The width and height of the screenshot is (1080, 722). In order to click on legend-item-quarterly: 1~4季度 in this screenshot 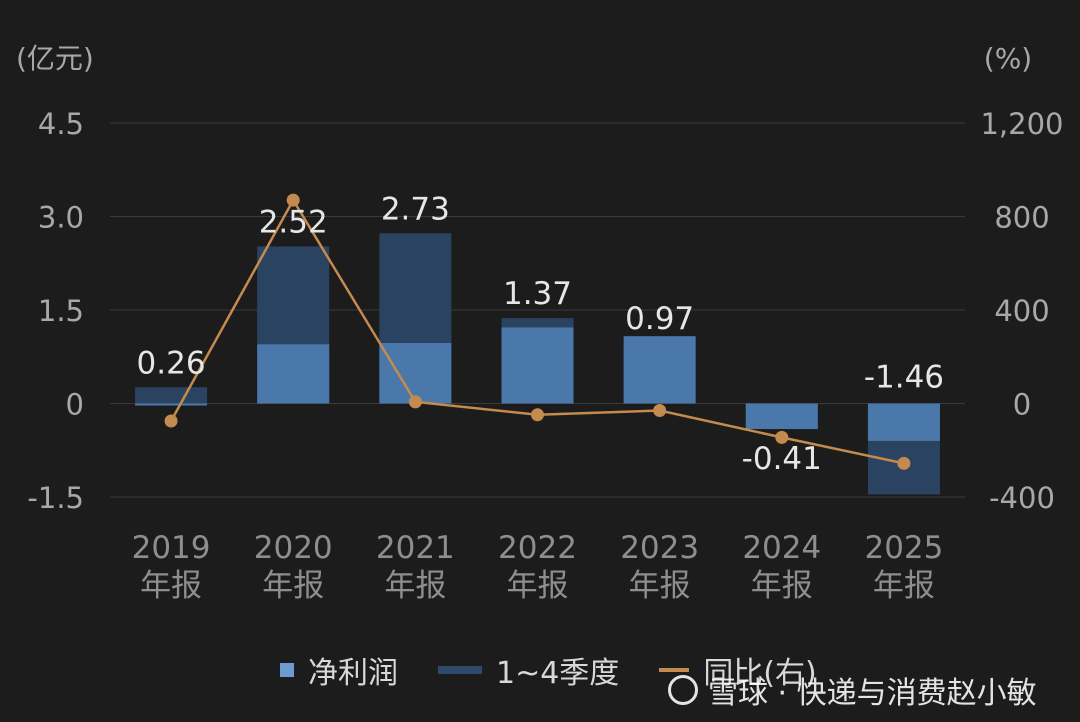, I will do `click(528, 670)`.